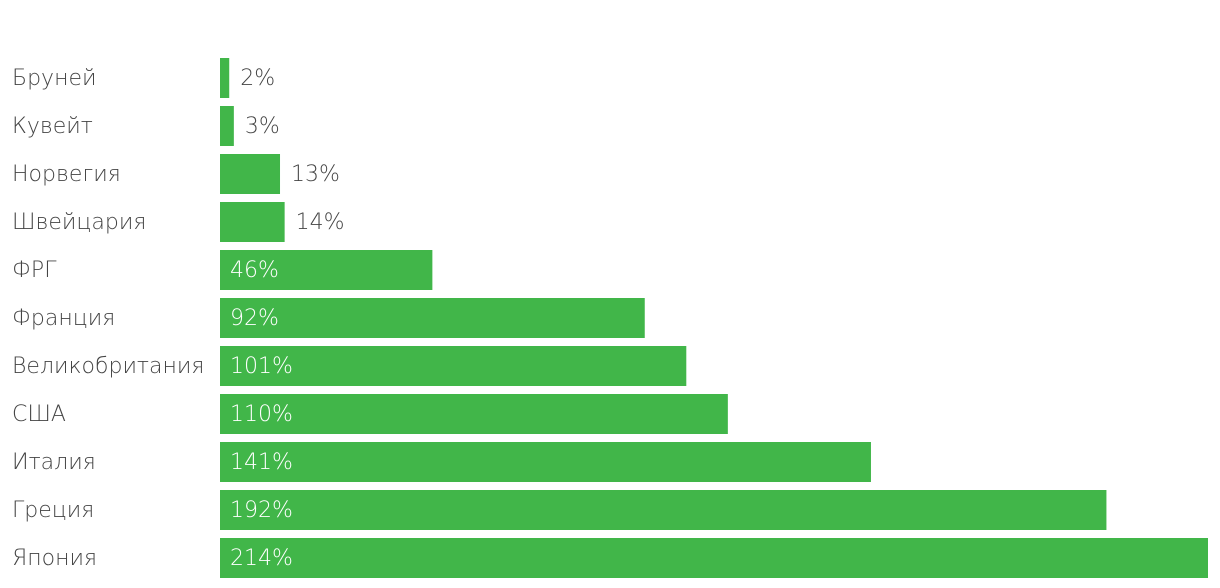 Image resolution: width=1220 pixels, height=588 pixels. I want to click on value-label: 46%, so click(254, 270).